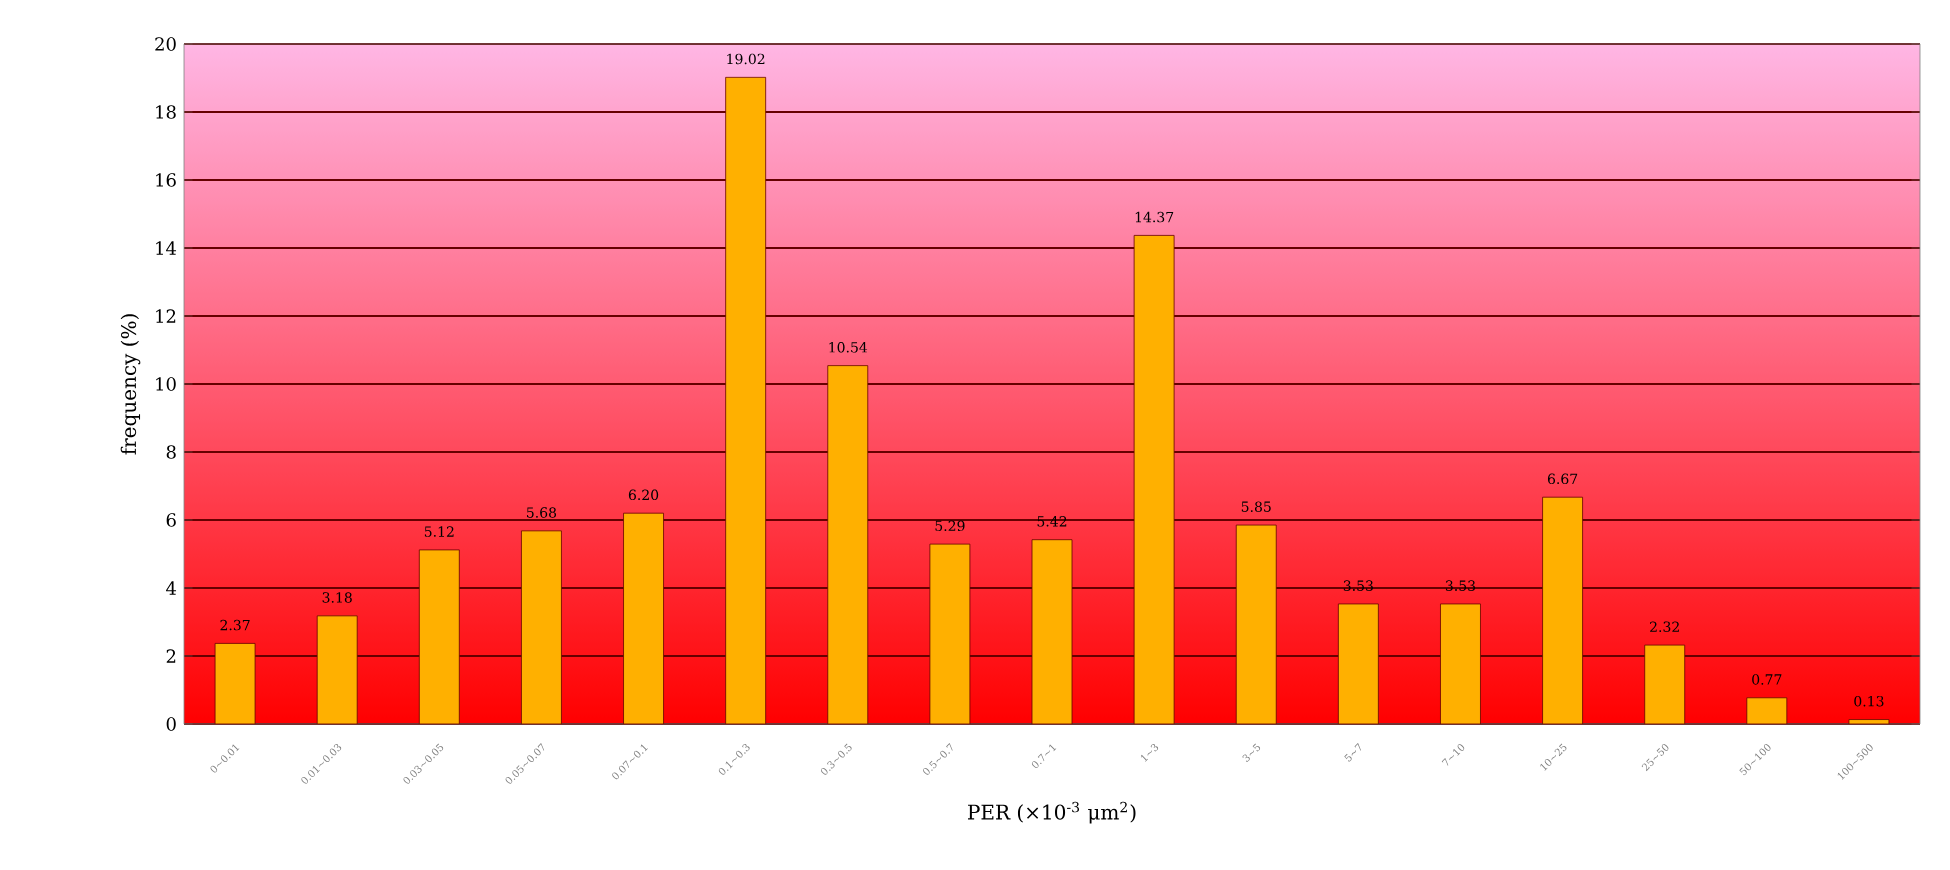 The width and height of the screenshot is (1950, 870). Describe the element at coordinates (171, 656) in the screenshot. I see `y-tick-label: 2` at that location.